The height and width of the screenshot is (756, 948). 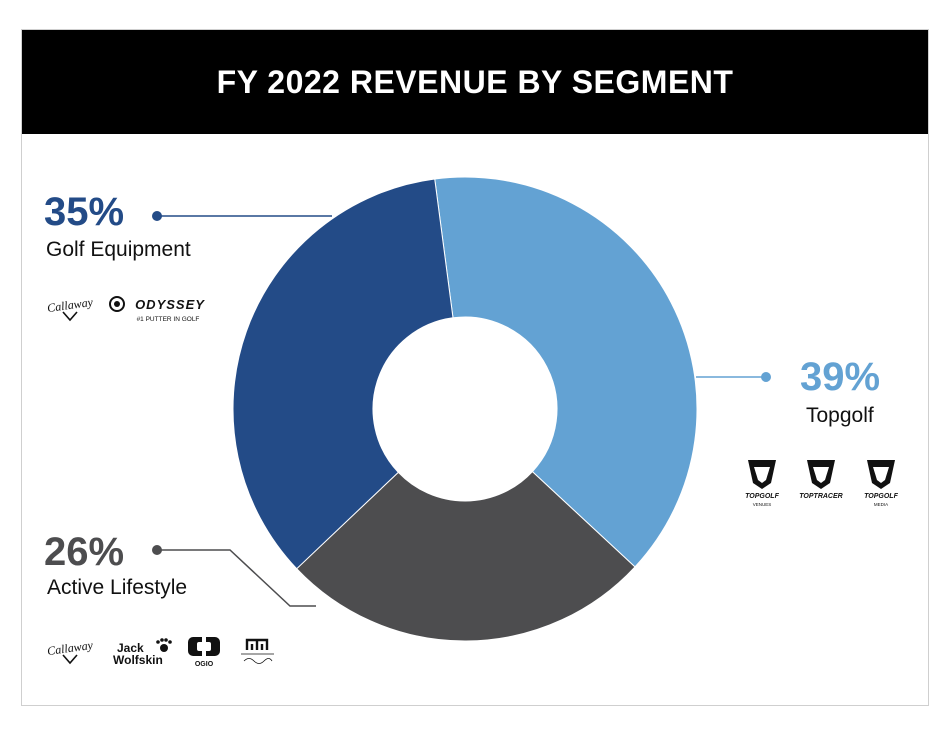 I want to click on callaway-logo-text: Callaway, so click(x=70, y=305).